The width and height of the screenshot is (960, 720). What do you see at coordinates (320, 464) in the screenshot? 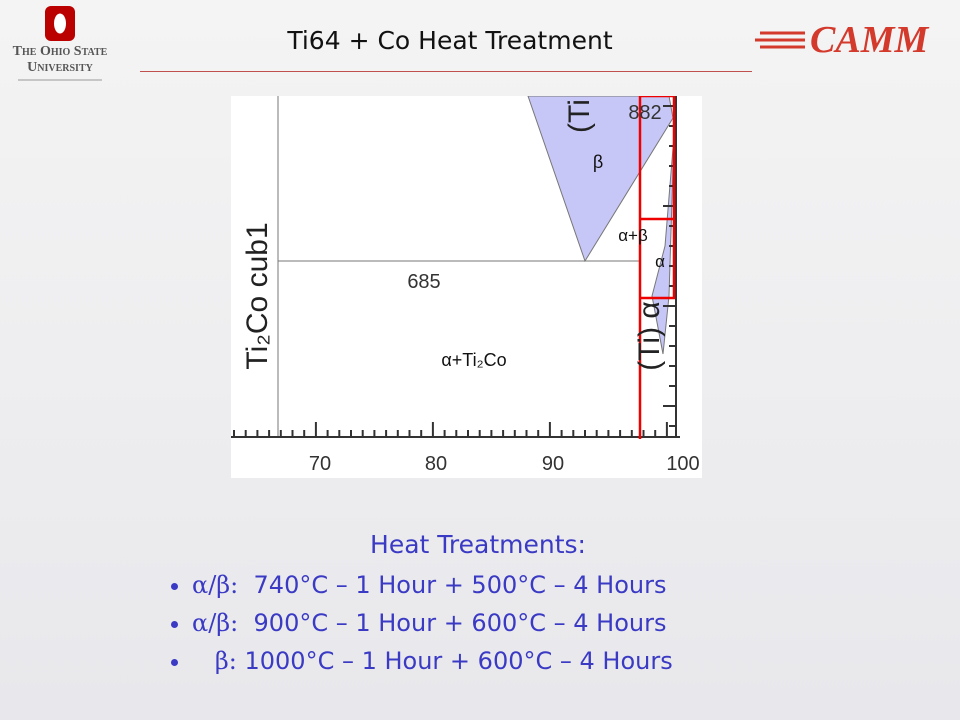
I see `x-tick-label: 70` at bounding box center [320, 464].